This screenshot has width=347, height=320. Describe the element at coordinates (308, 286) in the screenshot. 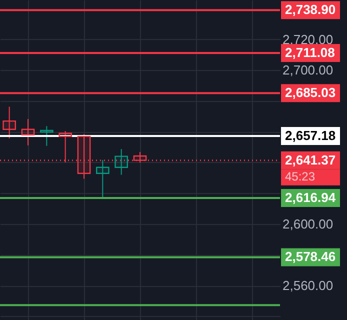

I see `y-tick-label: 2,560.00` at that location.